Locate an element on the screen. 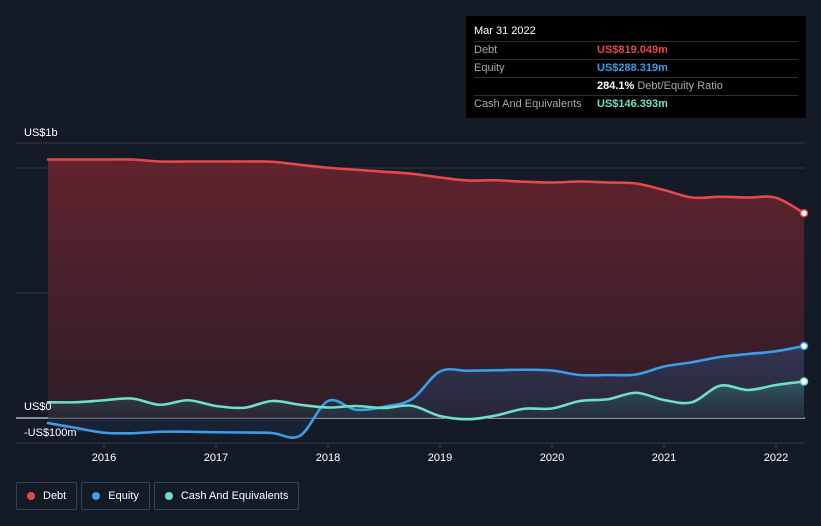 Image resolution: width=821 pixels, height=526 pixels. legend-item-cash: Cash And Equivalents is located at coordinates (226, 496).